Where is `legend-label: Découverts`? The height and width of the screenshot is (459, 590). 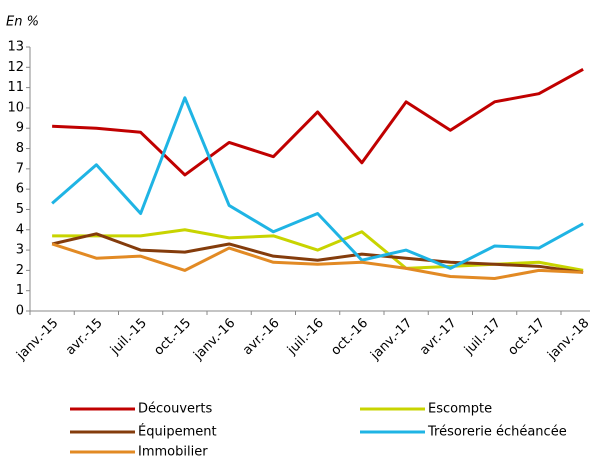 legend-label: Découverts is located at coordinates (175, 409).